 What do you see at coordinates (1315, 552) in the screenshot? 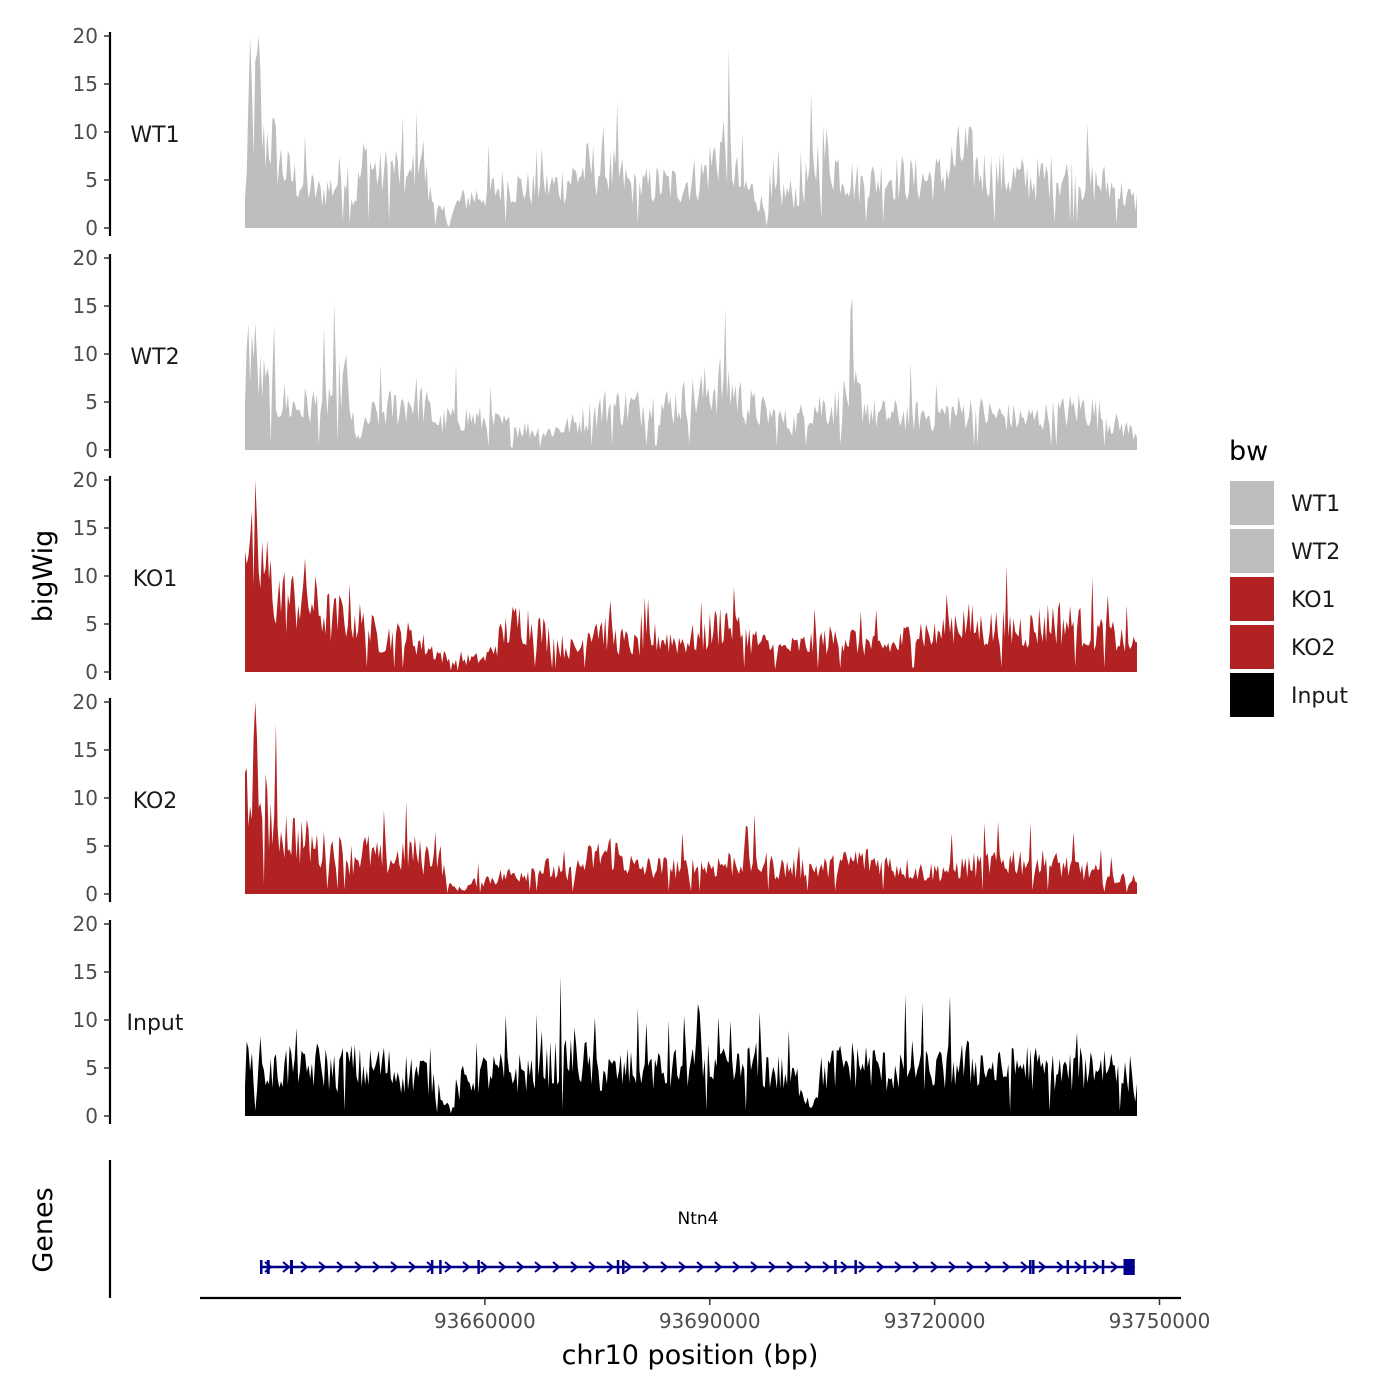
I see `legend-label: WT2` at bounding box center [1315, 552].